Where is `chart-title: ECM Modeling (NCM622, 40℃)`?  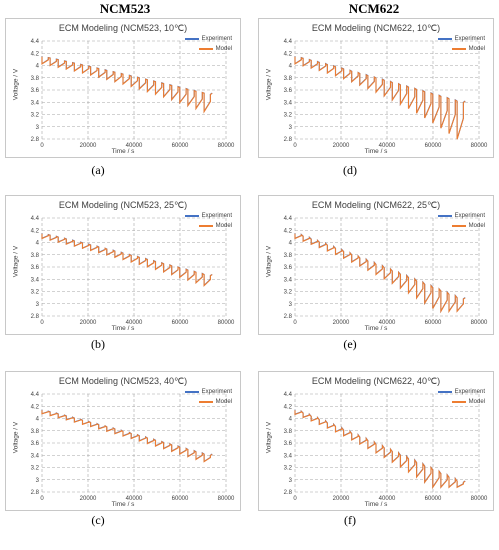
chart-title: ECM Modeling (NCM622, 40℃) is located at coordinates (376, 381).